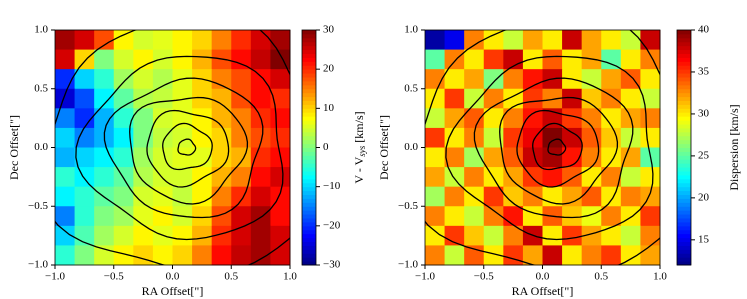 The width and height of the screenshot is (747, 299). What do you see at coordinates (704, 113) in the screenshot?
I see `colorbar-tick-label: 30` at bounding box center [704, 113].